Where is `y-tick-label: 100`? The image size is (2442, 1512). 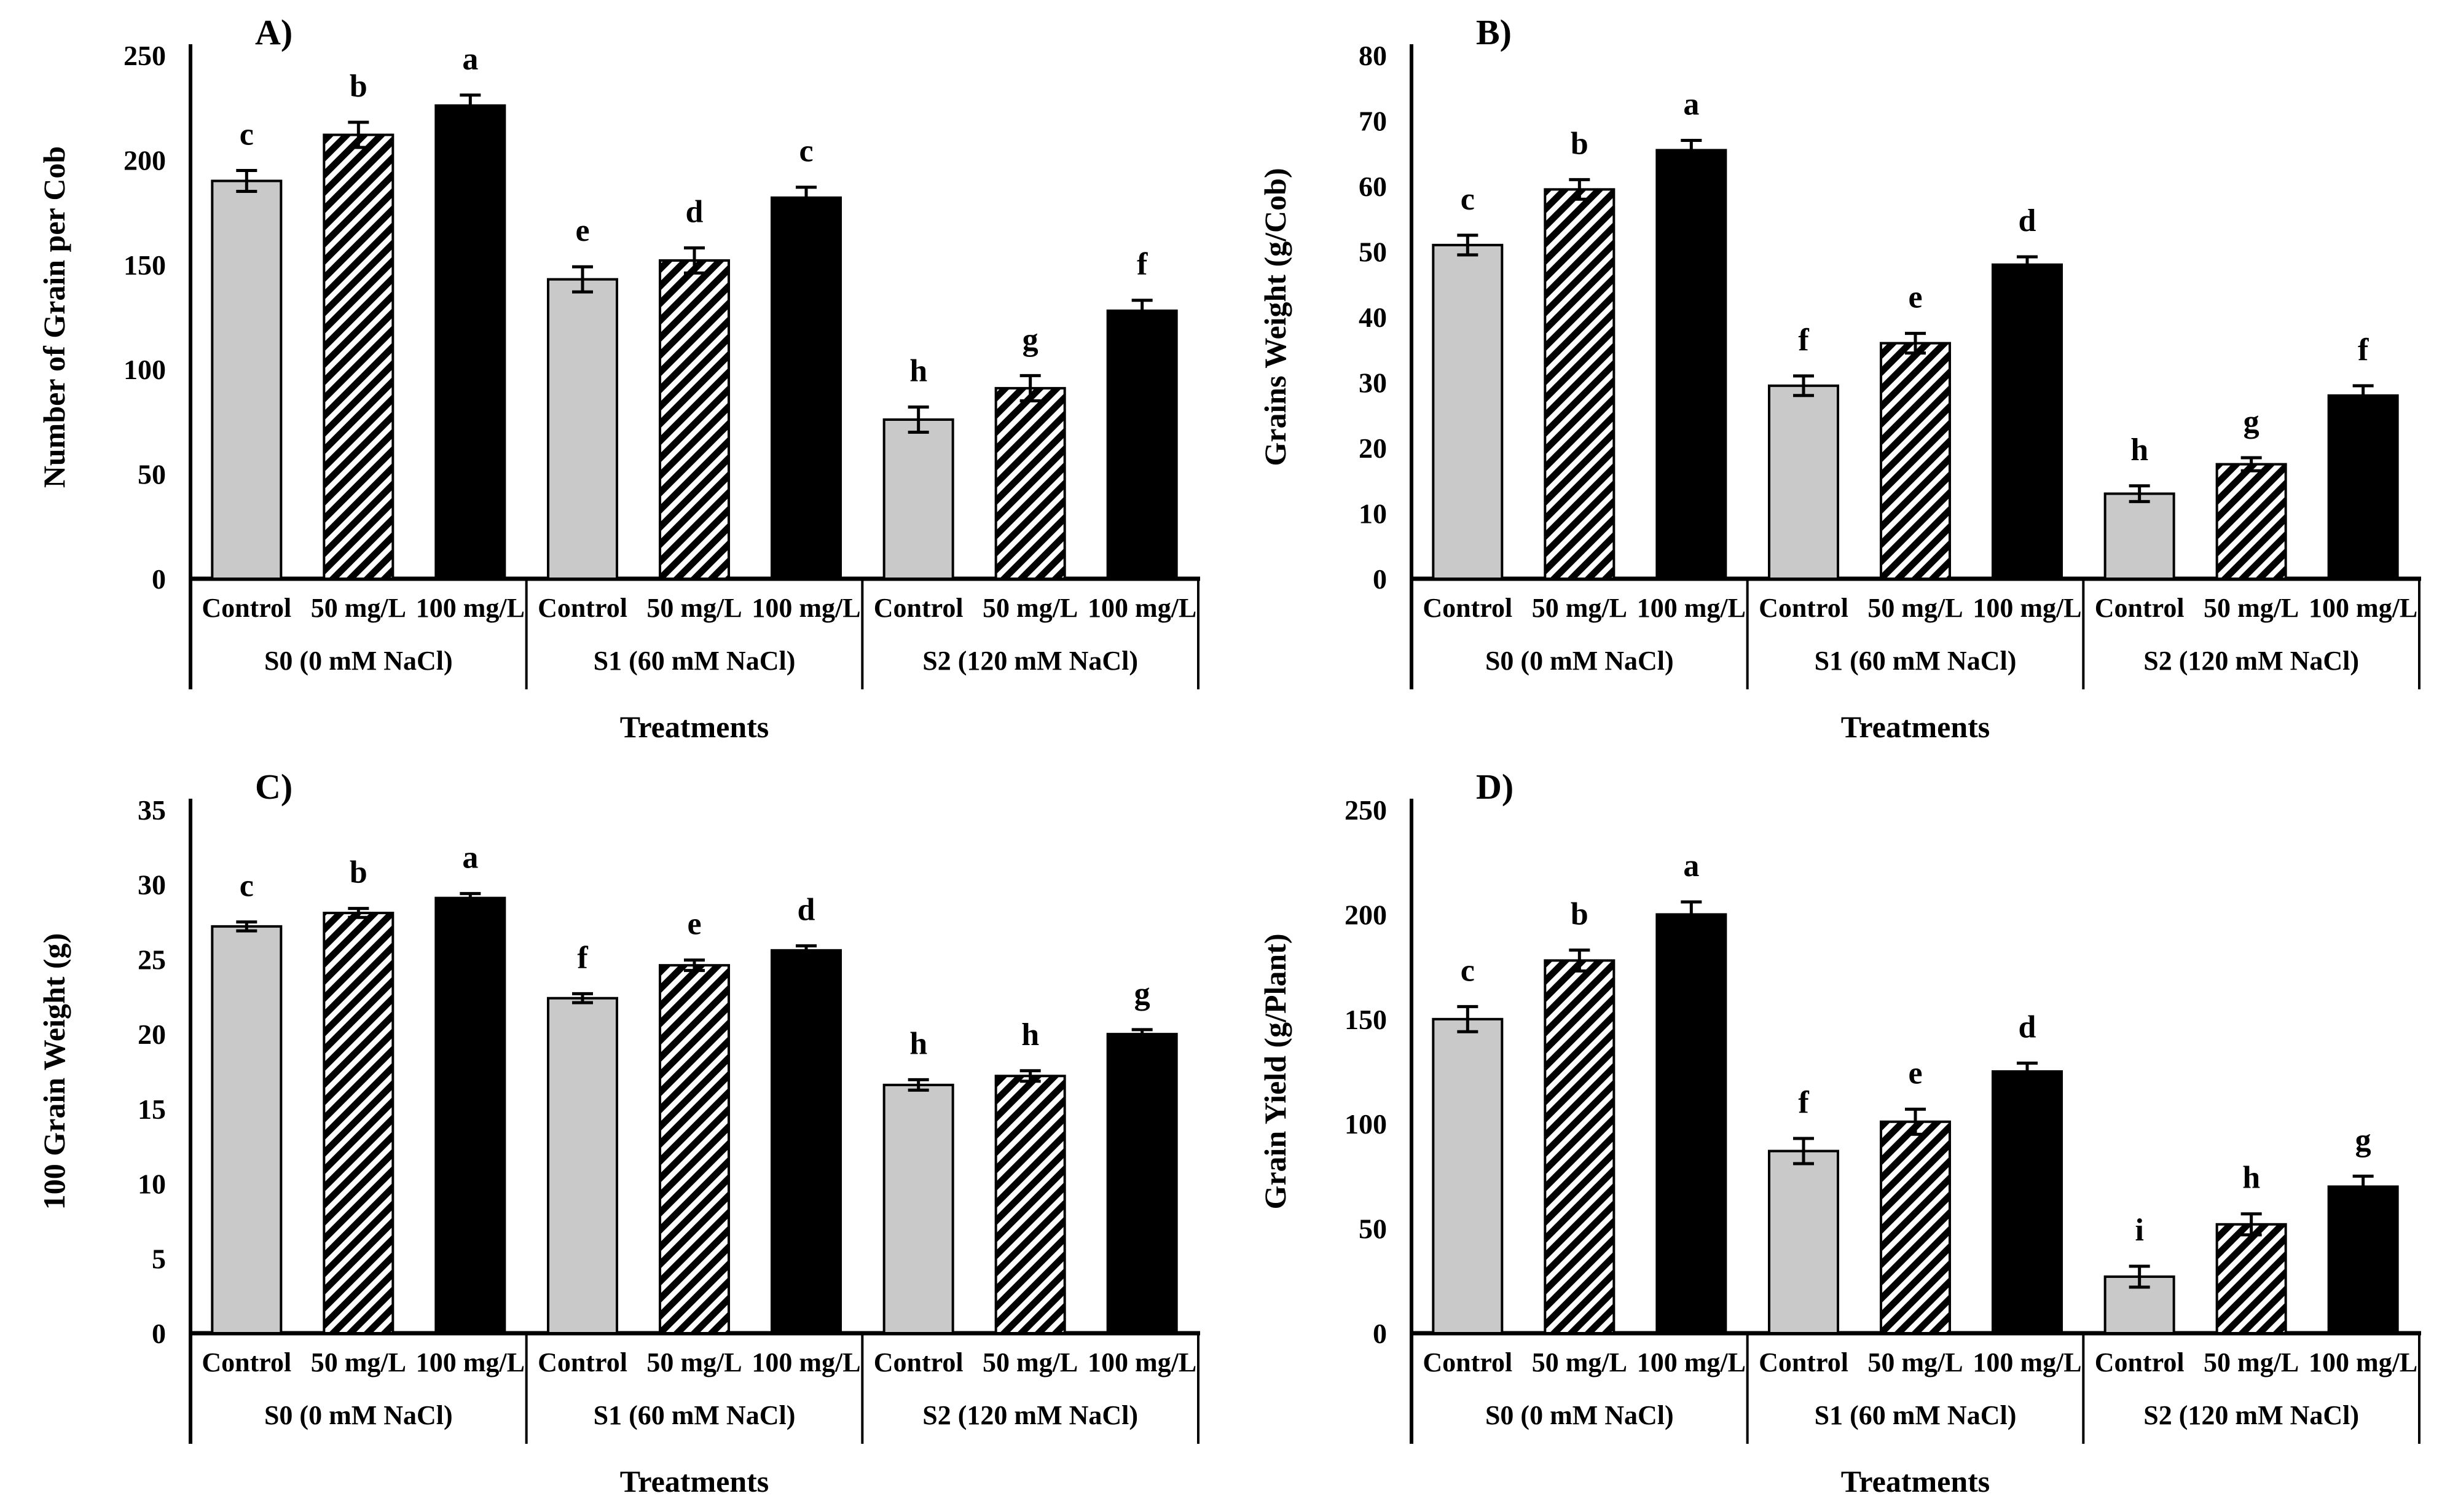 y-tick-label: 100 is located at coordinates (145, 369).